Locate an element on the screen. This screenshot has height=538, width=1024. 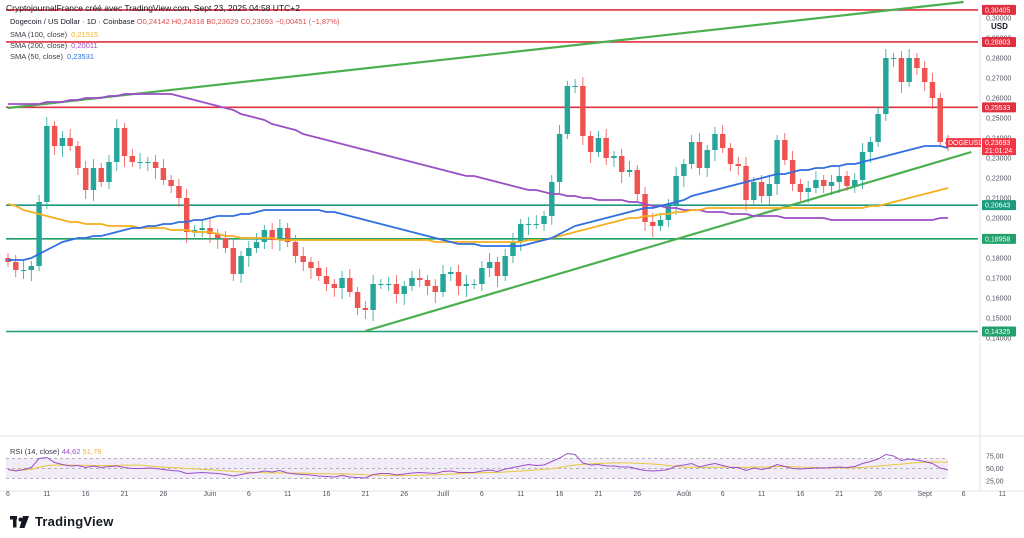
tradingview-logo-text: TradingView is located at coordinates (74, 521).